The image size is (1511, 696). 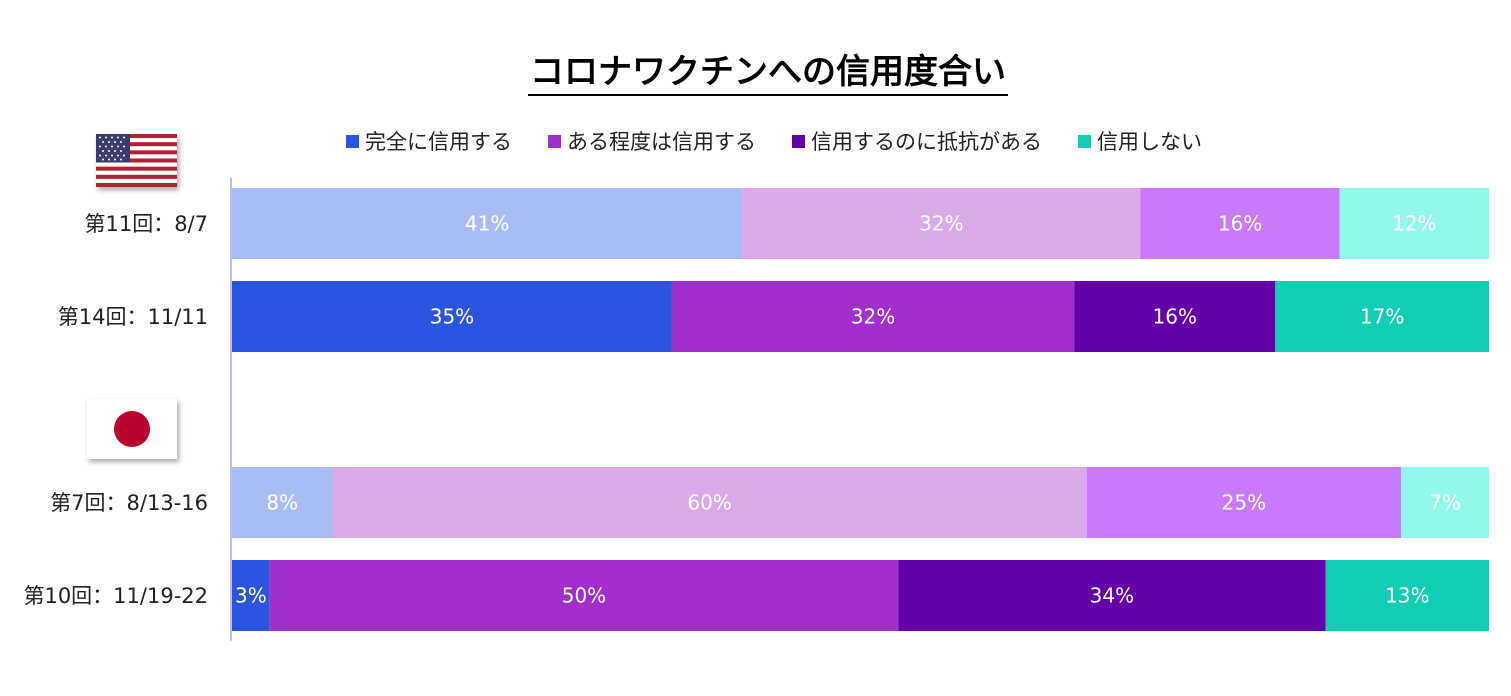 I want to click on us-flag-icon, so click(x=136, y=160).